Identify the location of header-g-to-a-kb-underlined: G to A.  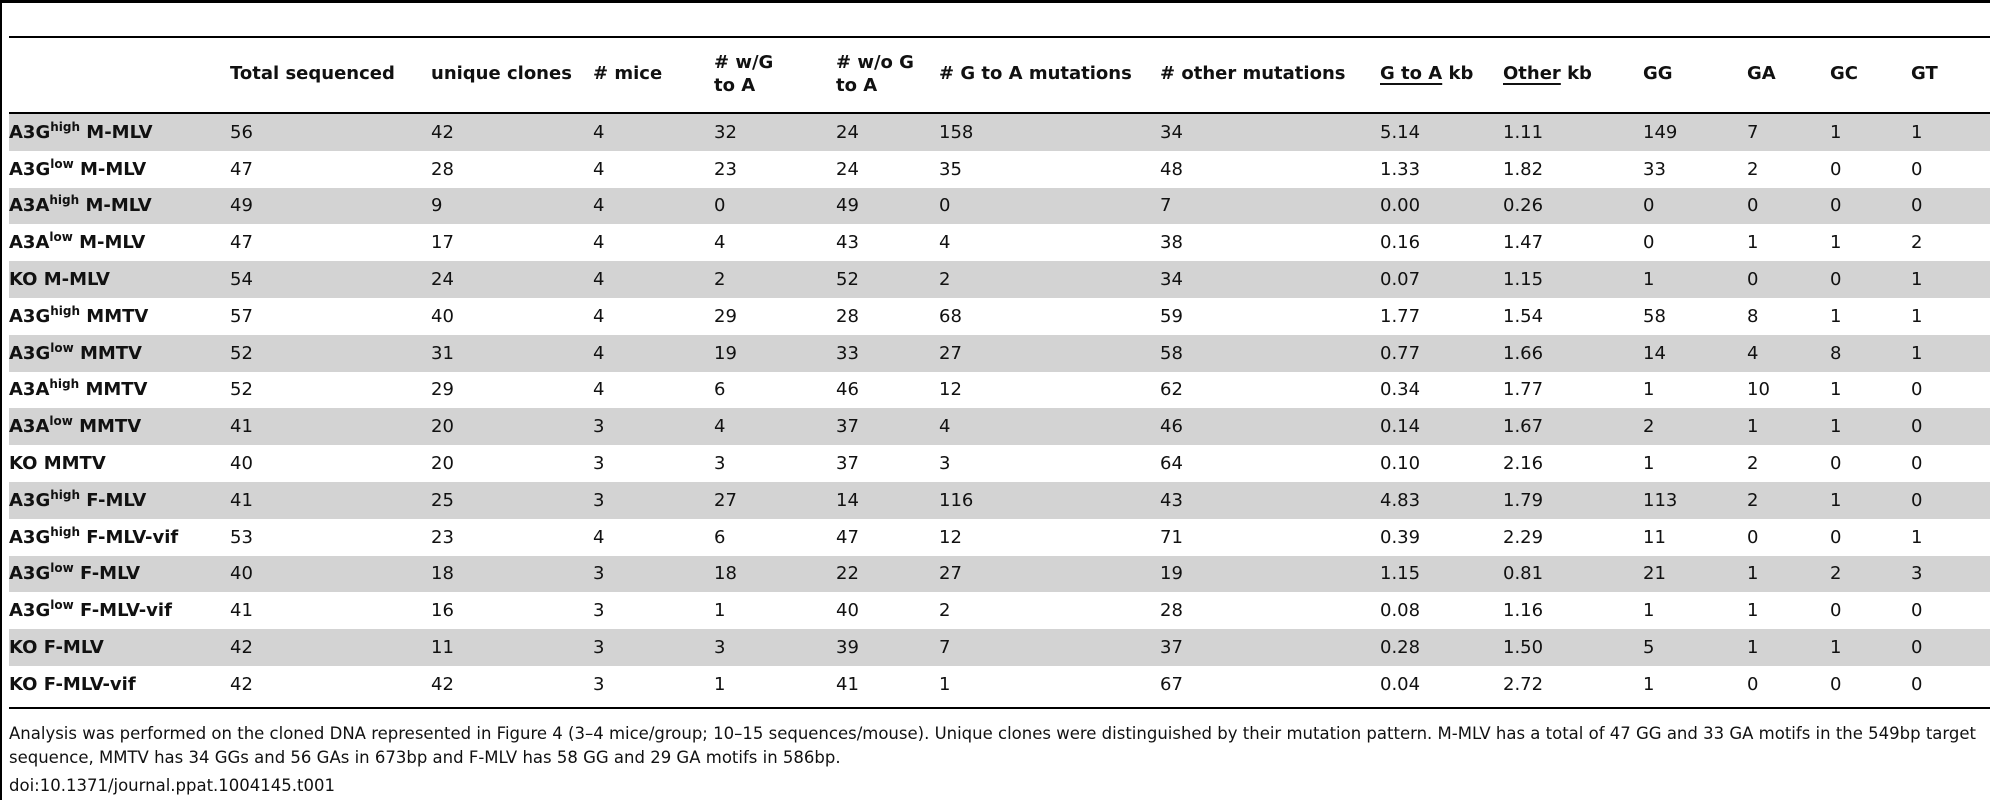
(1411, 73).